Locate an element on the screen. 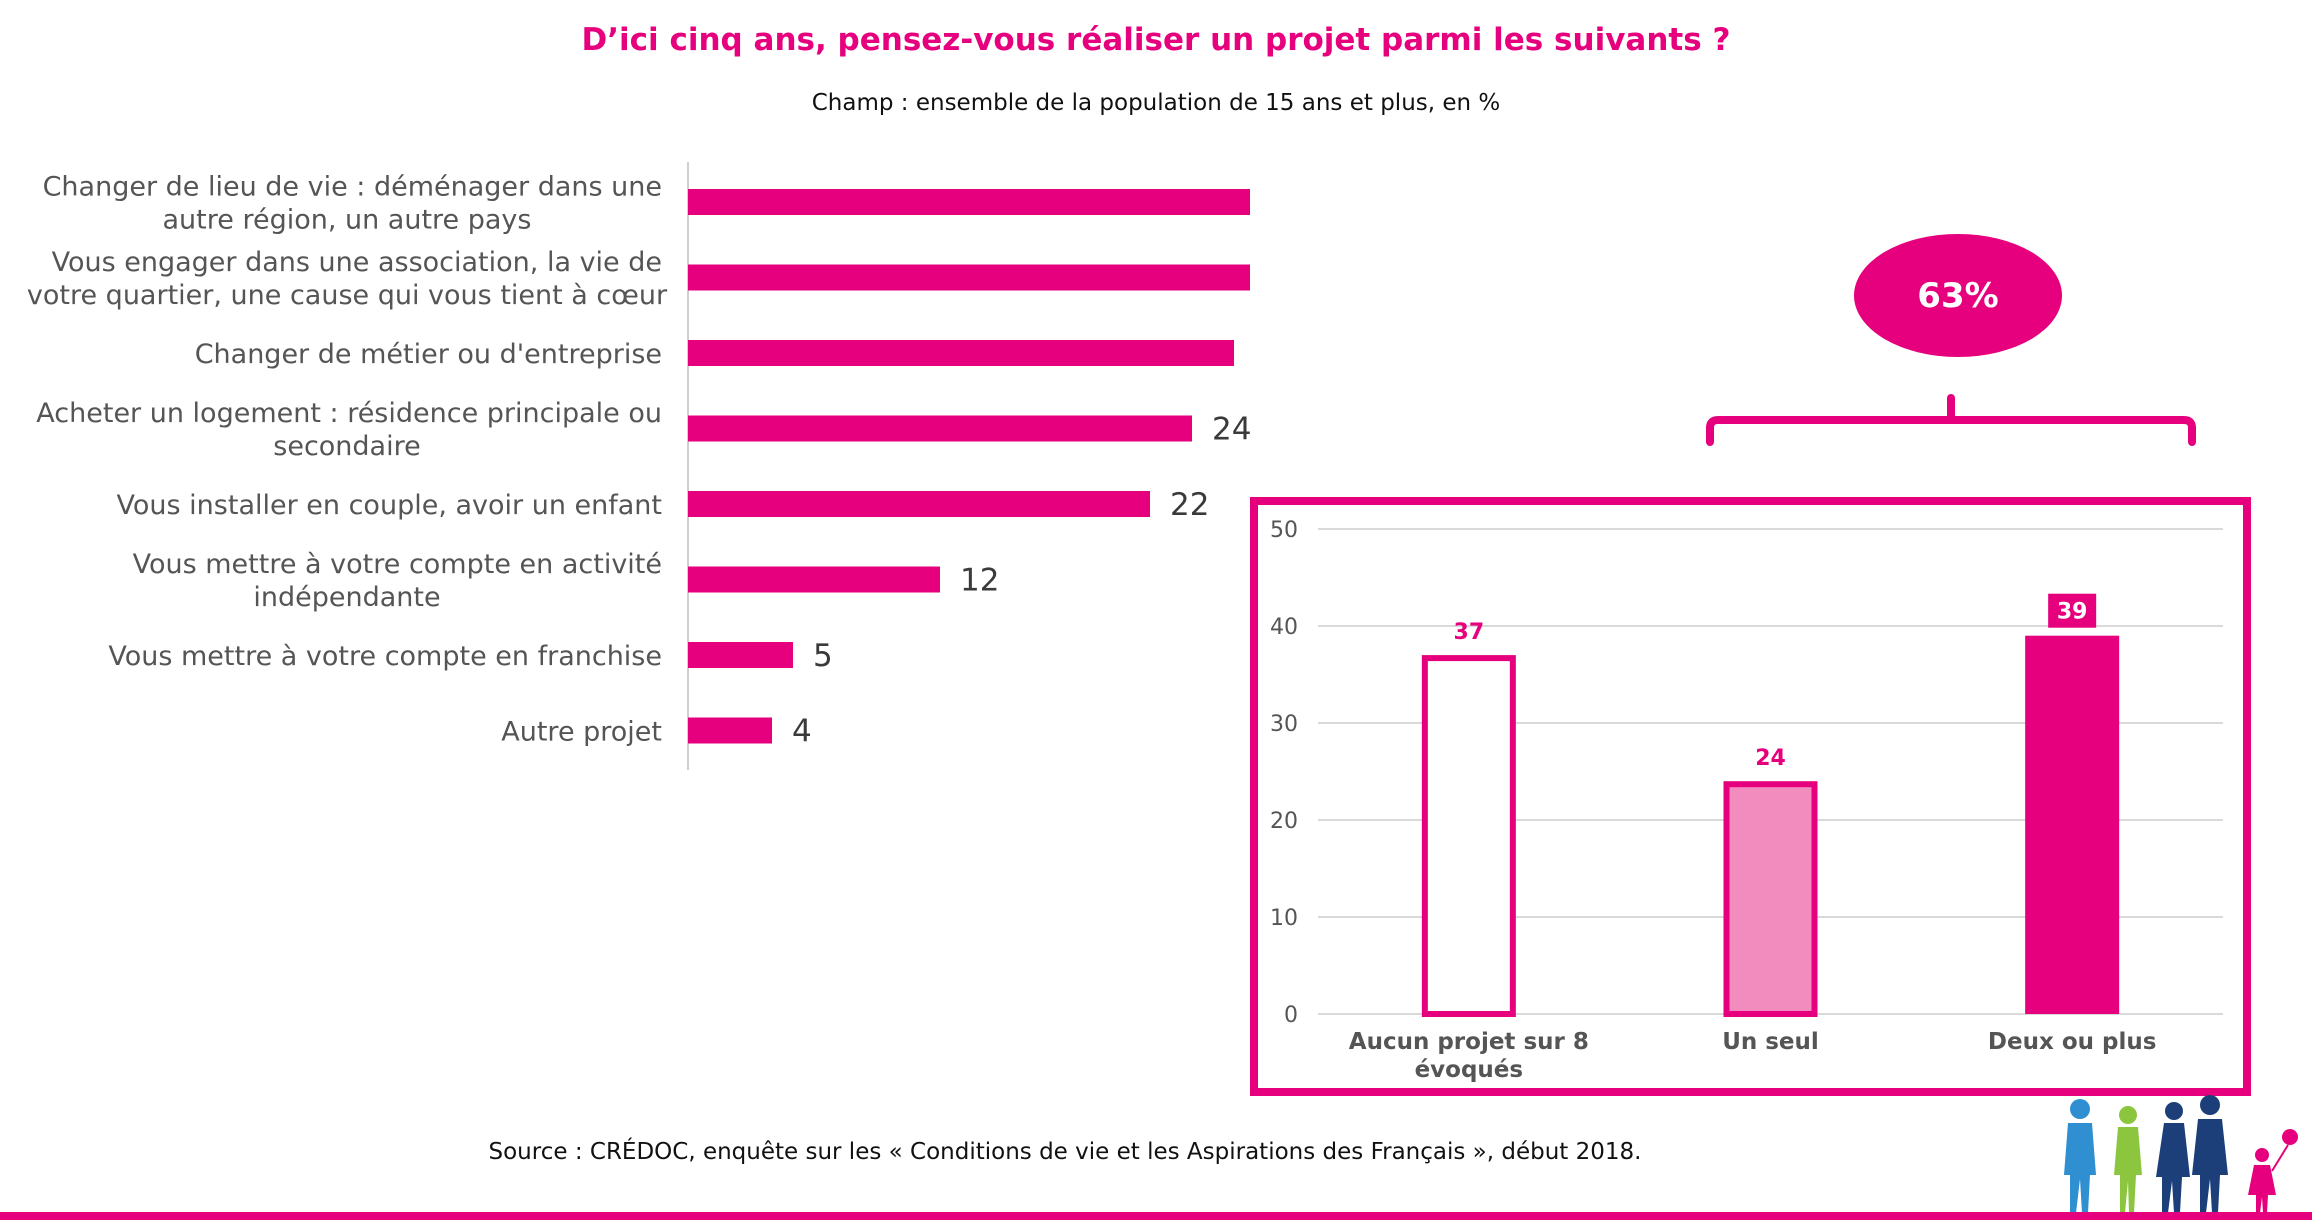 The height and width of the screenshot is (1220, 2312). y-tick-label: 40 is located at coordinates (1284, 627).